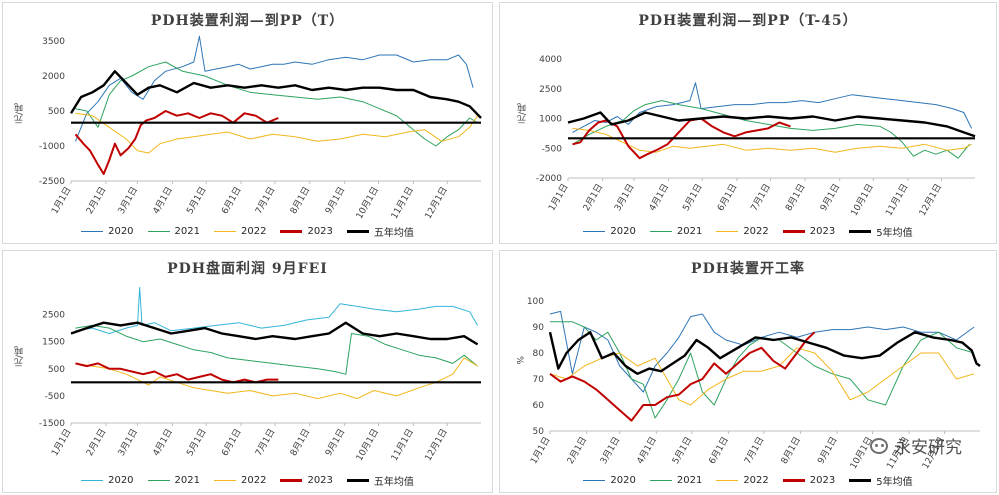  I want to click on y-tick-label: 2500, so click(550, 90).